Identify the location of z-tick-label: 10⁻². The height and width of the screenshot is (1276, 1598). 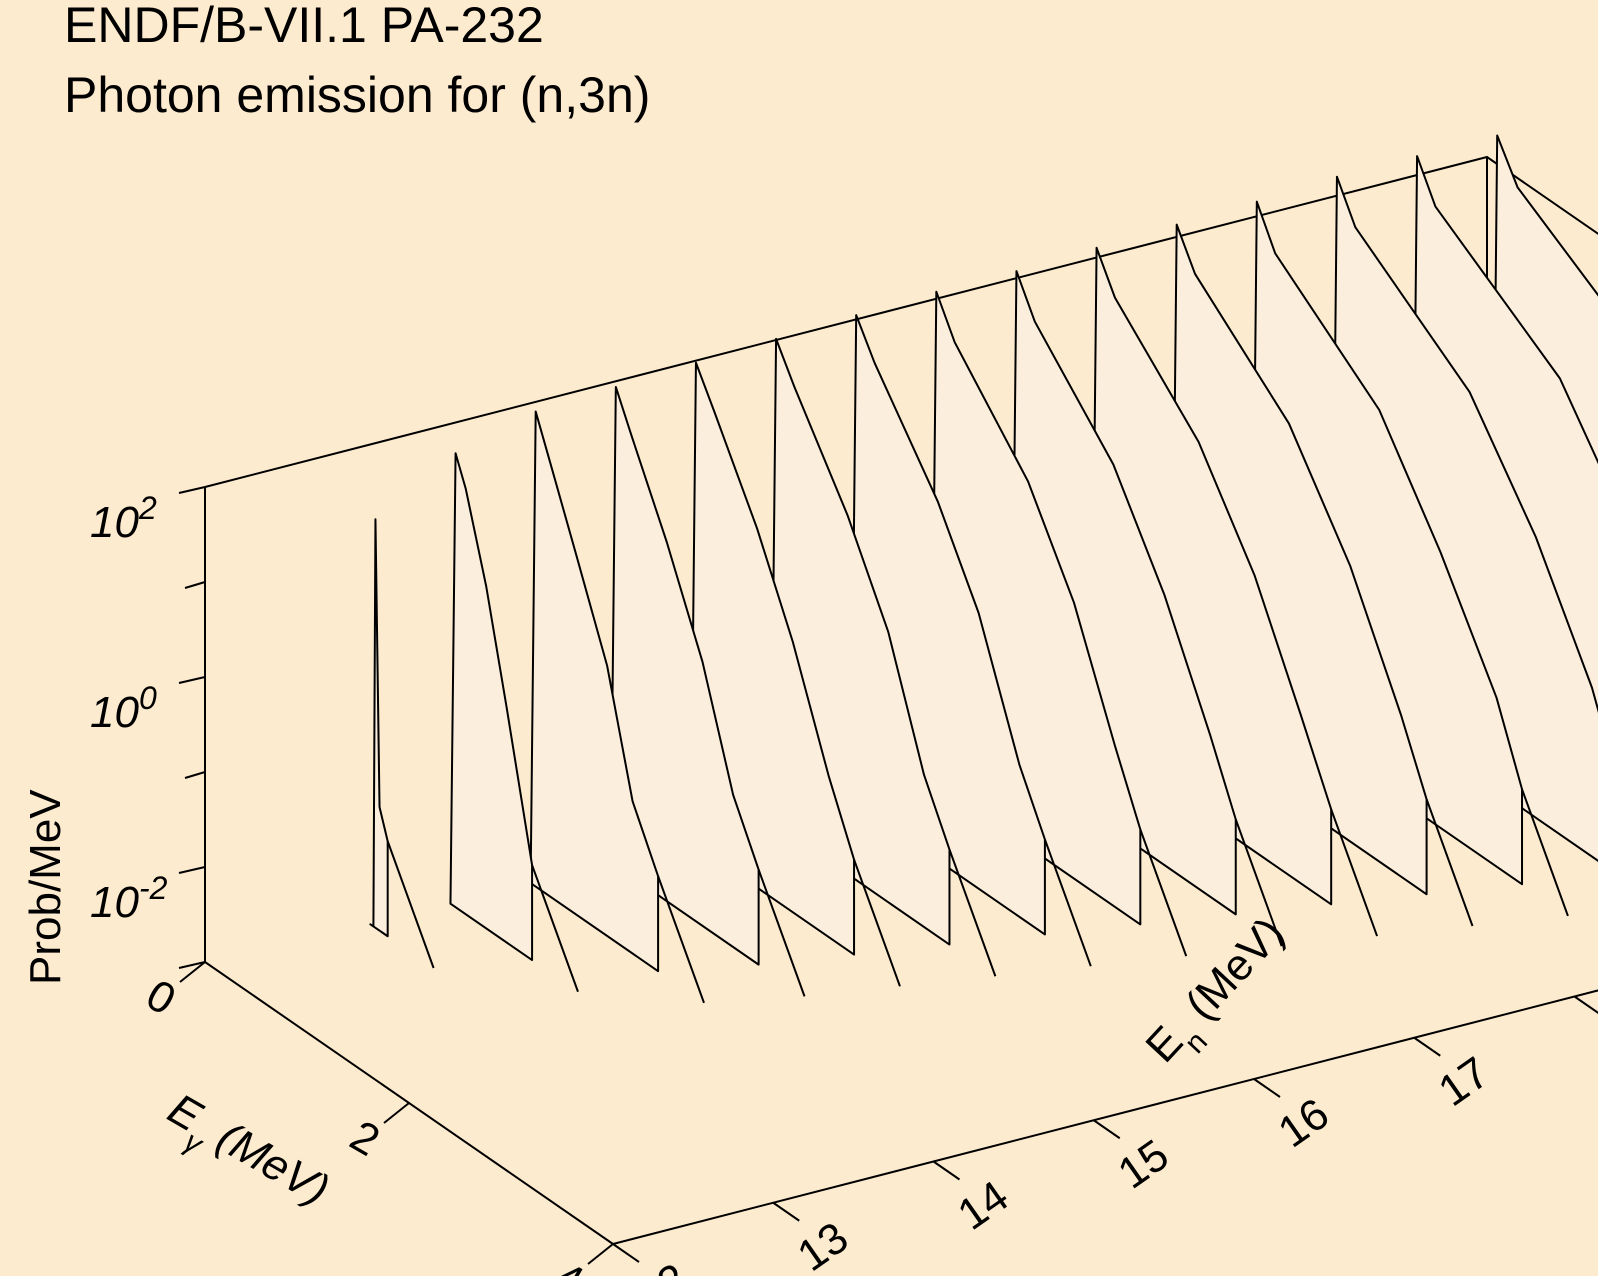
(129, 898).